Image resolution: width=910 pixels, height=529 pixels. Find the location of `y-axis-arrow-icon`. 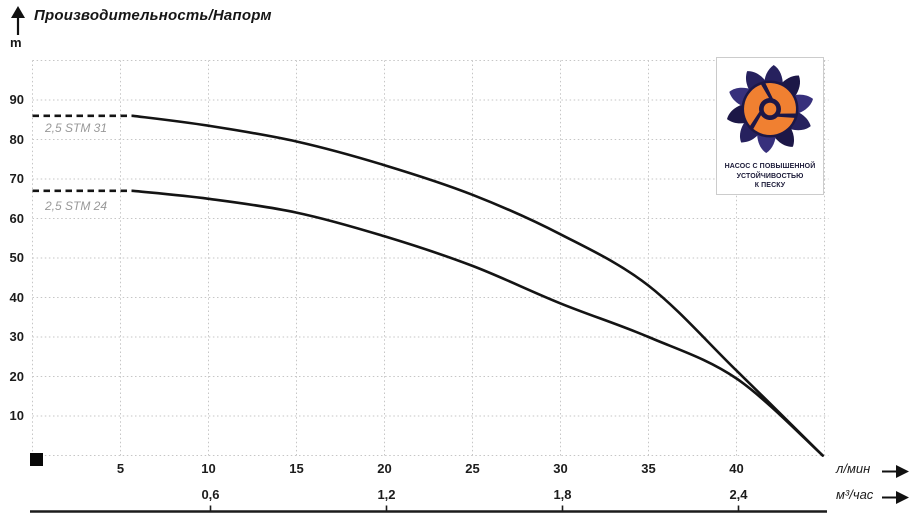

y-axis-arrow-icon is located at coordinates (18, 20).